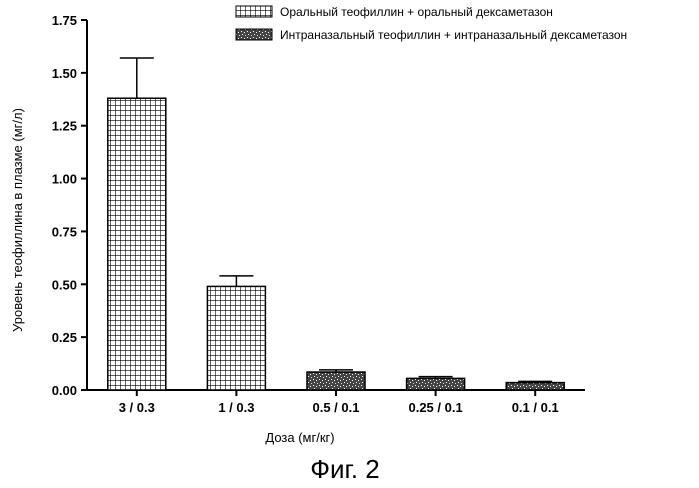  I want to click on figure-caption: Фиг. 2, so click(345, 469).